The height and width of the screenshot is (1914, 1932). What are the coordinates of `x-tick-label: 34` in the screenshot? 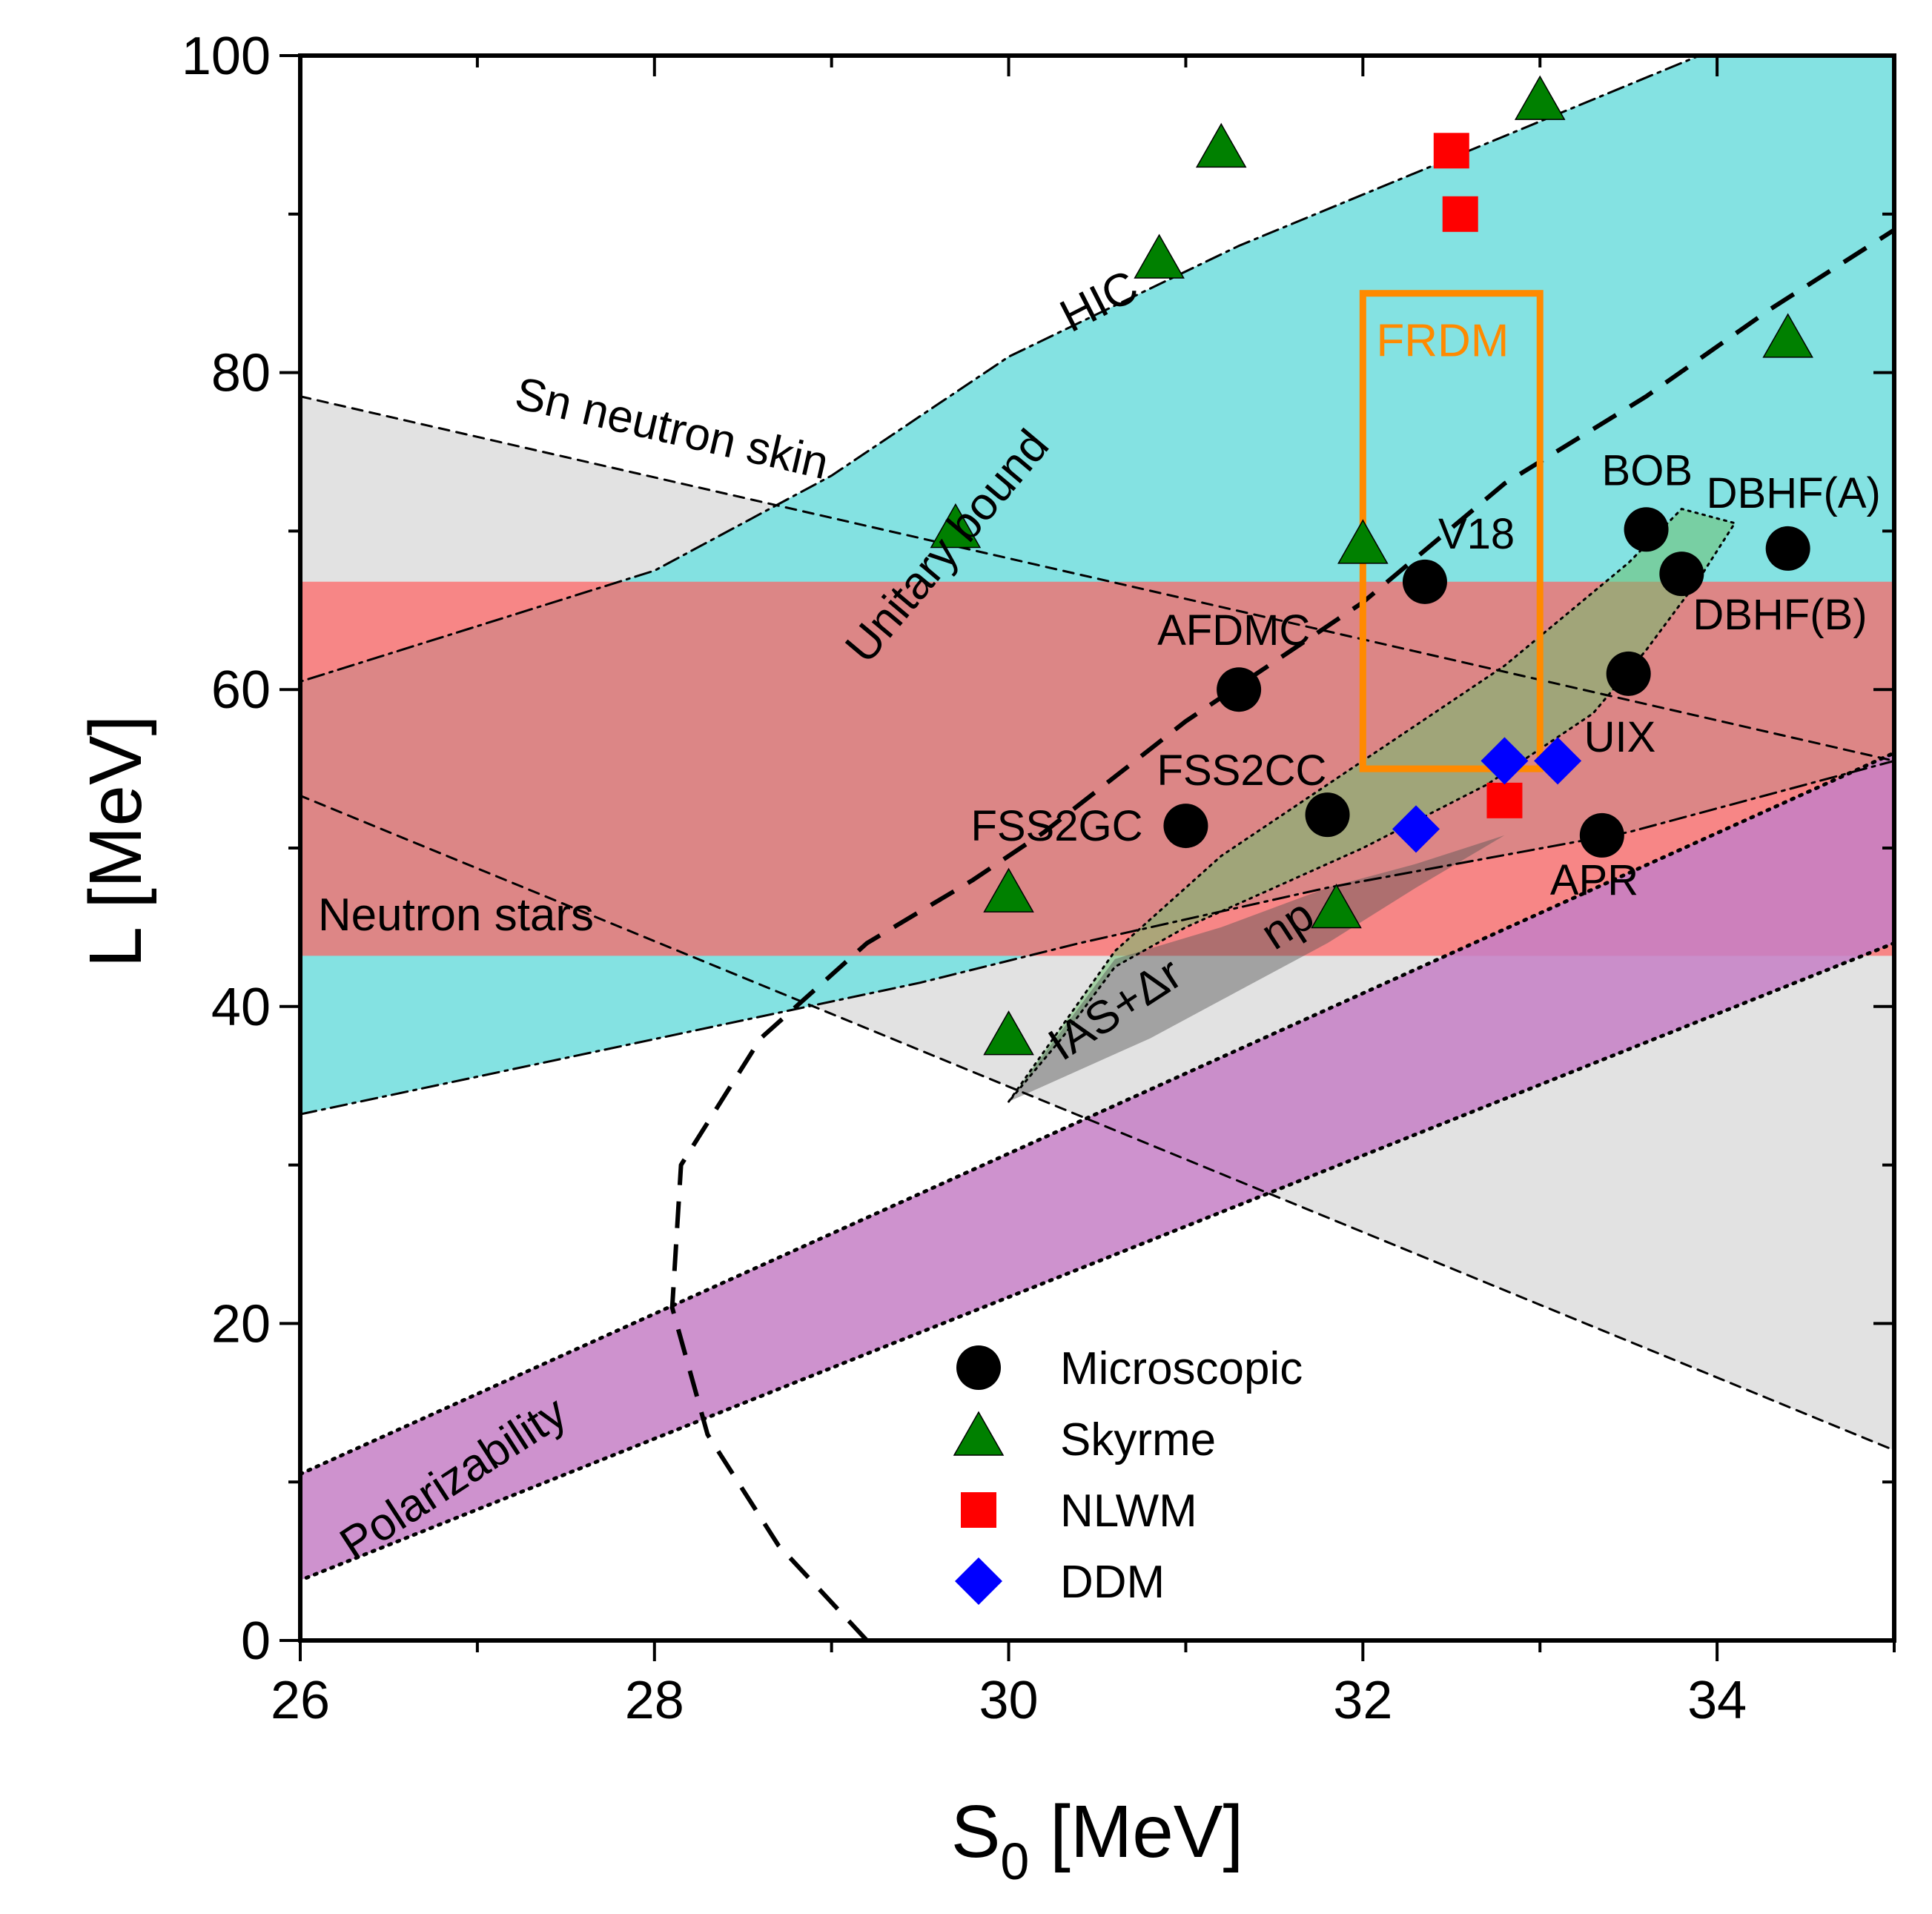 It's located at (1717, 1700).